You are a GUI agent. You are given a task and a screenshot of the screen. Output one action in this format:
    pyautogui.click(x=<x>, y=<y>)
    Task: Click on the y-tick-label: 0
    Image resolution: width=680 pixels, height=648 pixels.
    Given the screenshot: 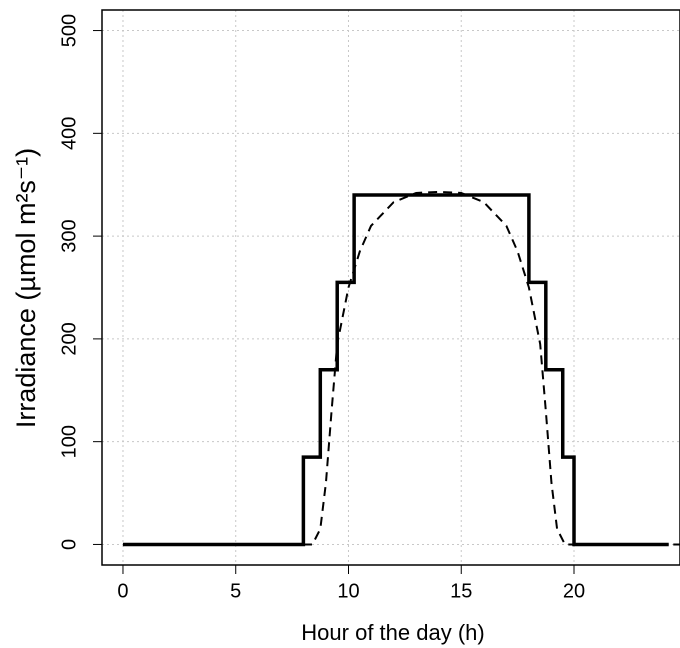 What is the action you would take?
    pyautogui.click(x=69, y=544)
    